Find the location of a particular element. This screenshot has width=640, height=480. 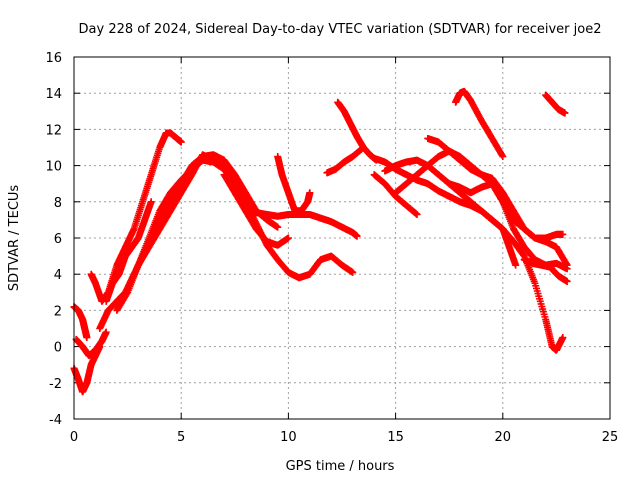

series-arc3 is located at coordinates (91, 344).